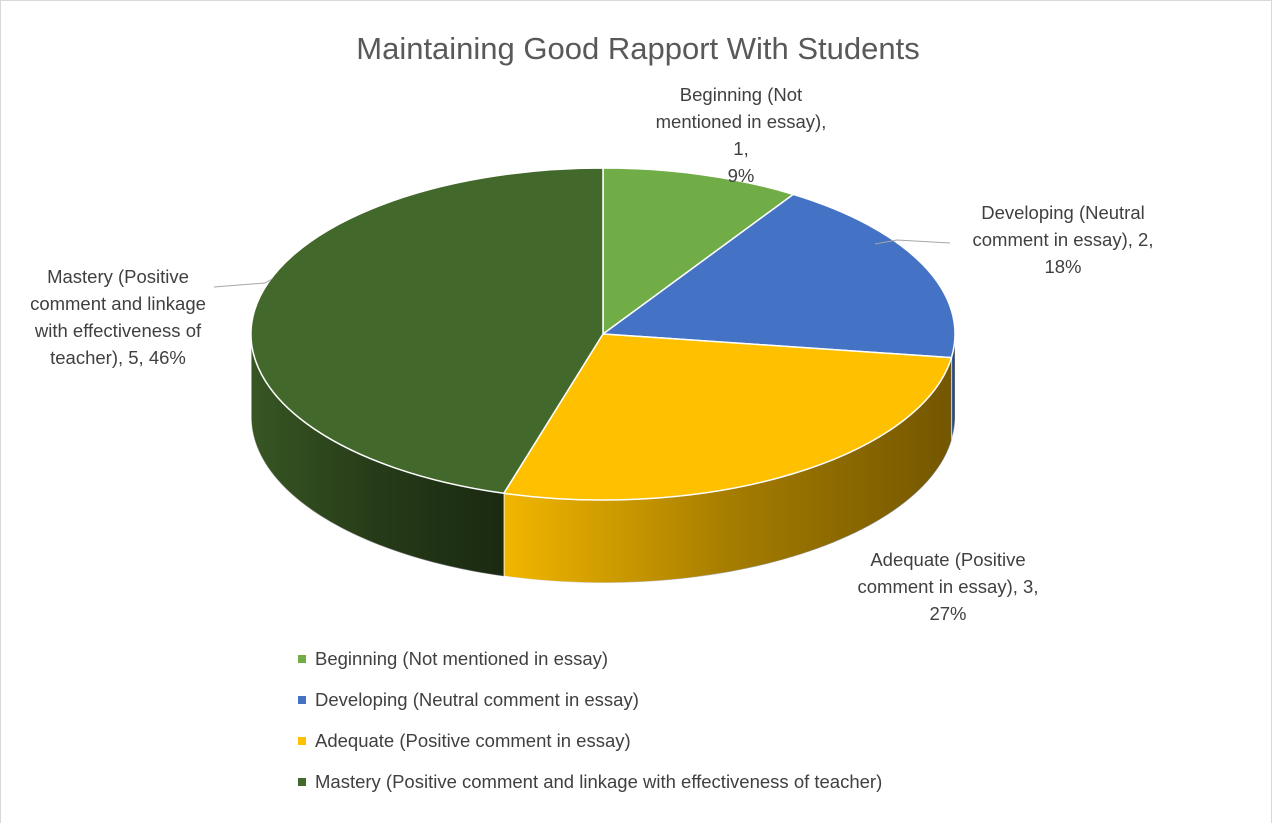 This screenshot has width=1276, height=827. What do you see at coordinates (473, 740) in the screenshot?
I see `legend-label: Adequate (Positive comment in essay)` at bounding box center [473, 740].